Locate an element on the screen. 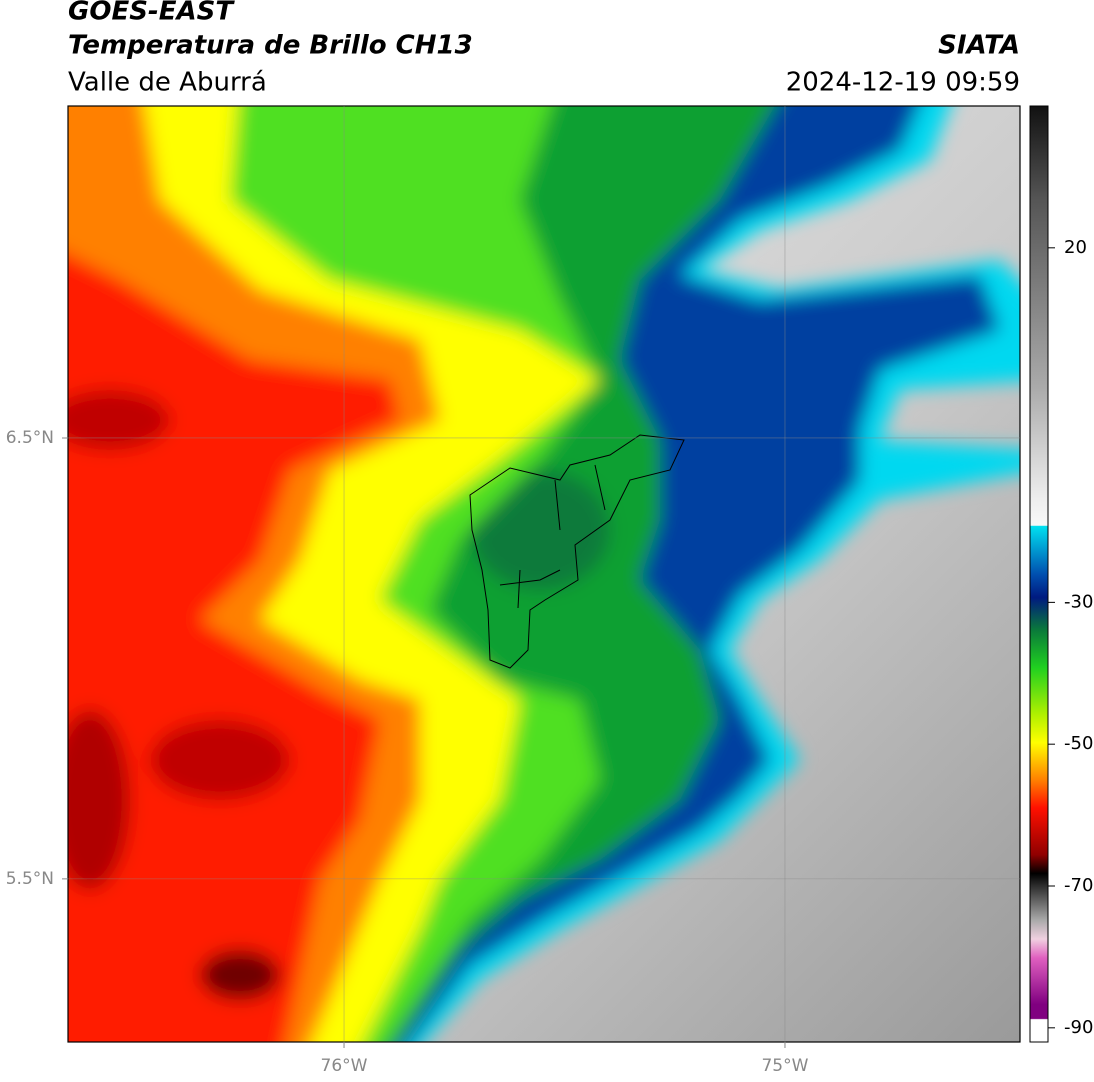 Image resolution: width=1094 pixels, height=1082 pixels. x-tick-label: 75°W is located at coordinates (784, 1066).